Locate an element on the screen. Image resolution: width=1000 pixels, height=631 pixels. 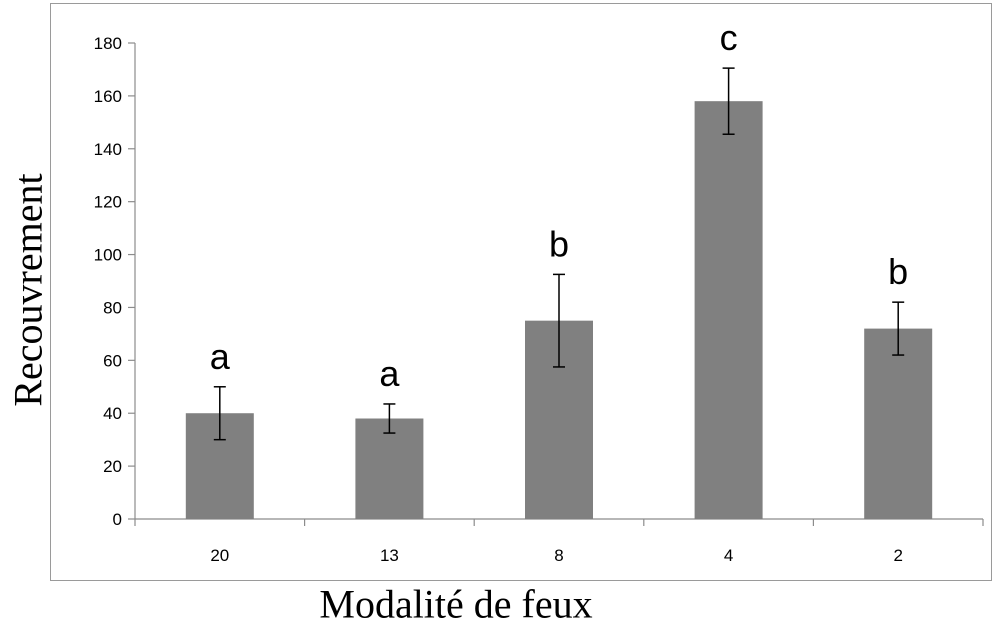
y-tick-label: 160 is located at coordinates (108, 96).